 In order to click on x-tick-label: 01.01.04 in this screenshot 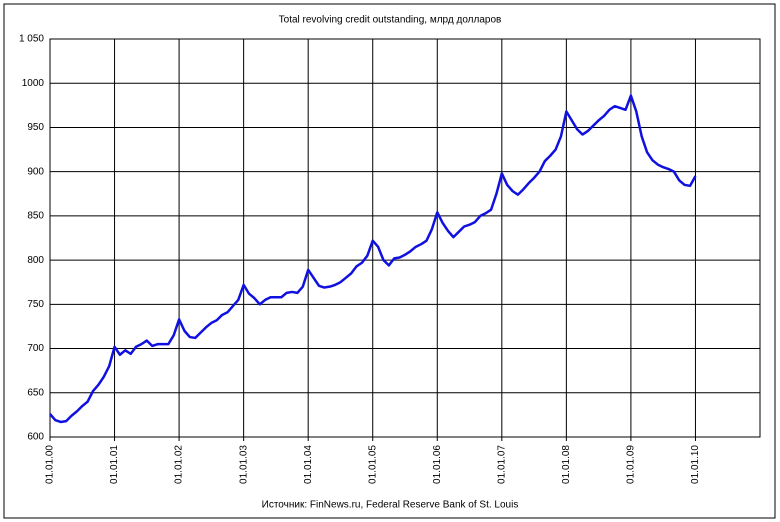, I will do `click(308, 464)`.